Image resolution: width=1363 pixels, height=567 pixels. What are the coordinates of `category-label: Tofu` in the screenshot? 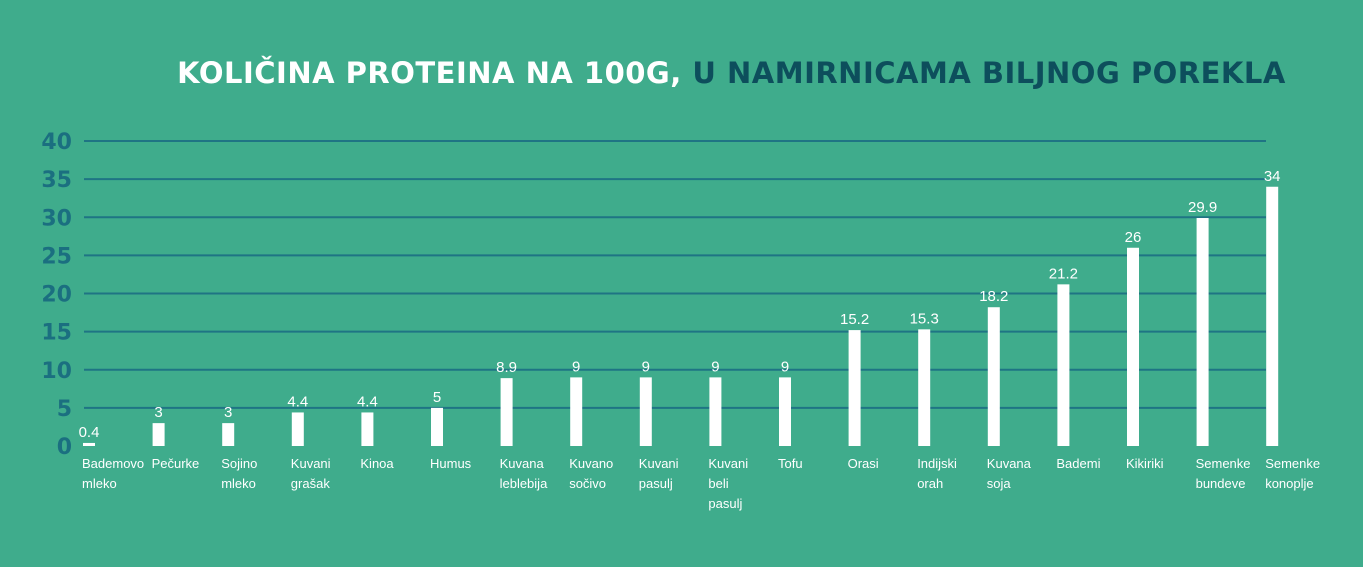 It's located at (790, 463).